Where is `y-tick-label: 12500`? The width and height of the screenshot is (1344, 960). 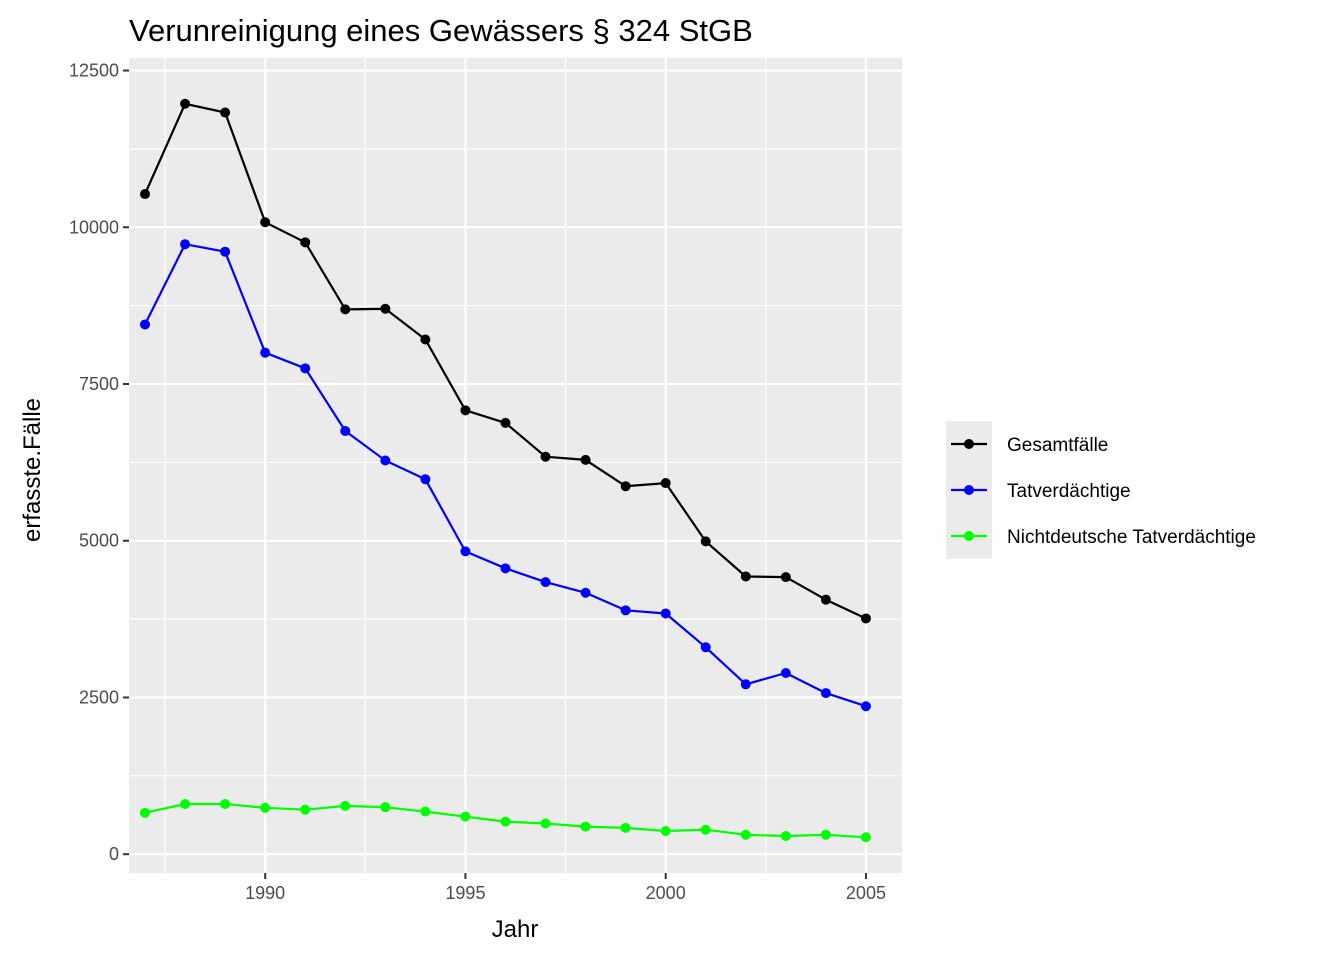 y-tick-label: 12500 is located at coordinates (94, 71).